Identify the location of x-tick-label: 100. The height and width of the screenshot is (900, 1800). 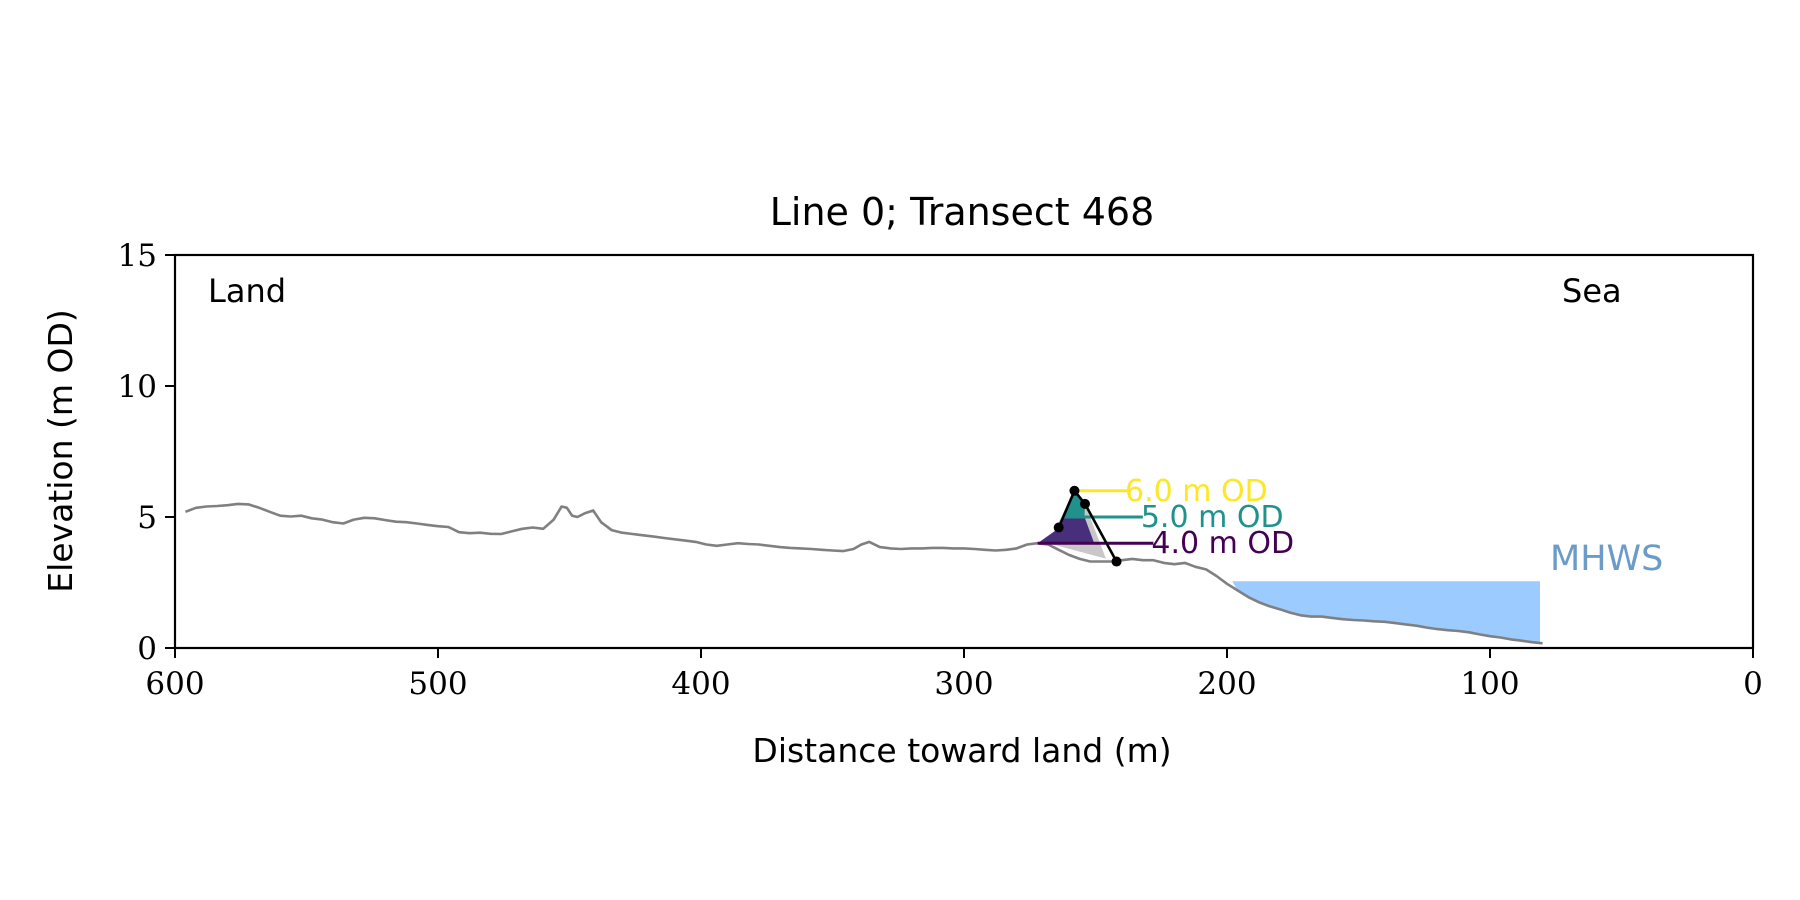
(1489, 684).